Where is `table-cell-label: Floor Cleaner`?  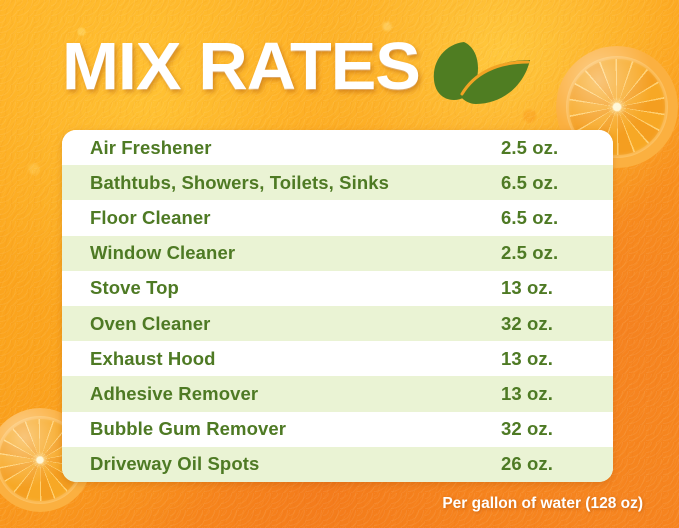
table-cell-label: Floor Cleaner is located at coordinates (150, 217).